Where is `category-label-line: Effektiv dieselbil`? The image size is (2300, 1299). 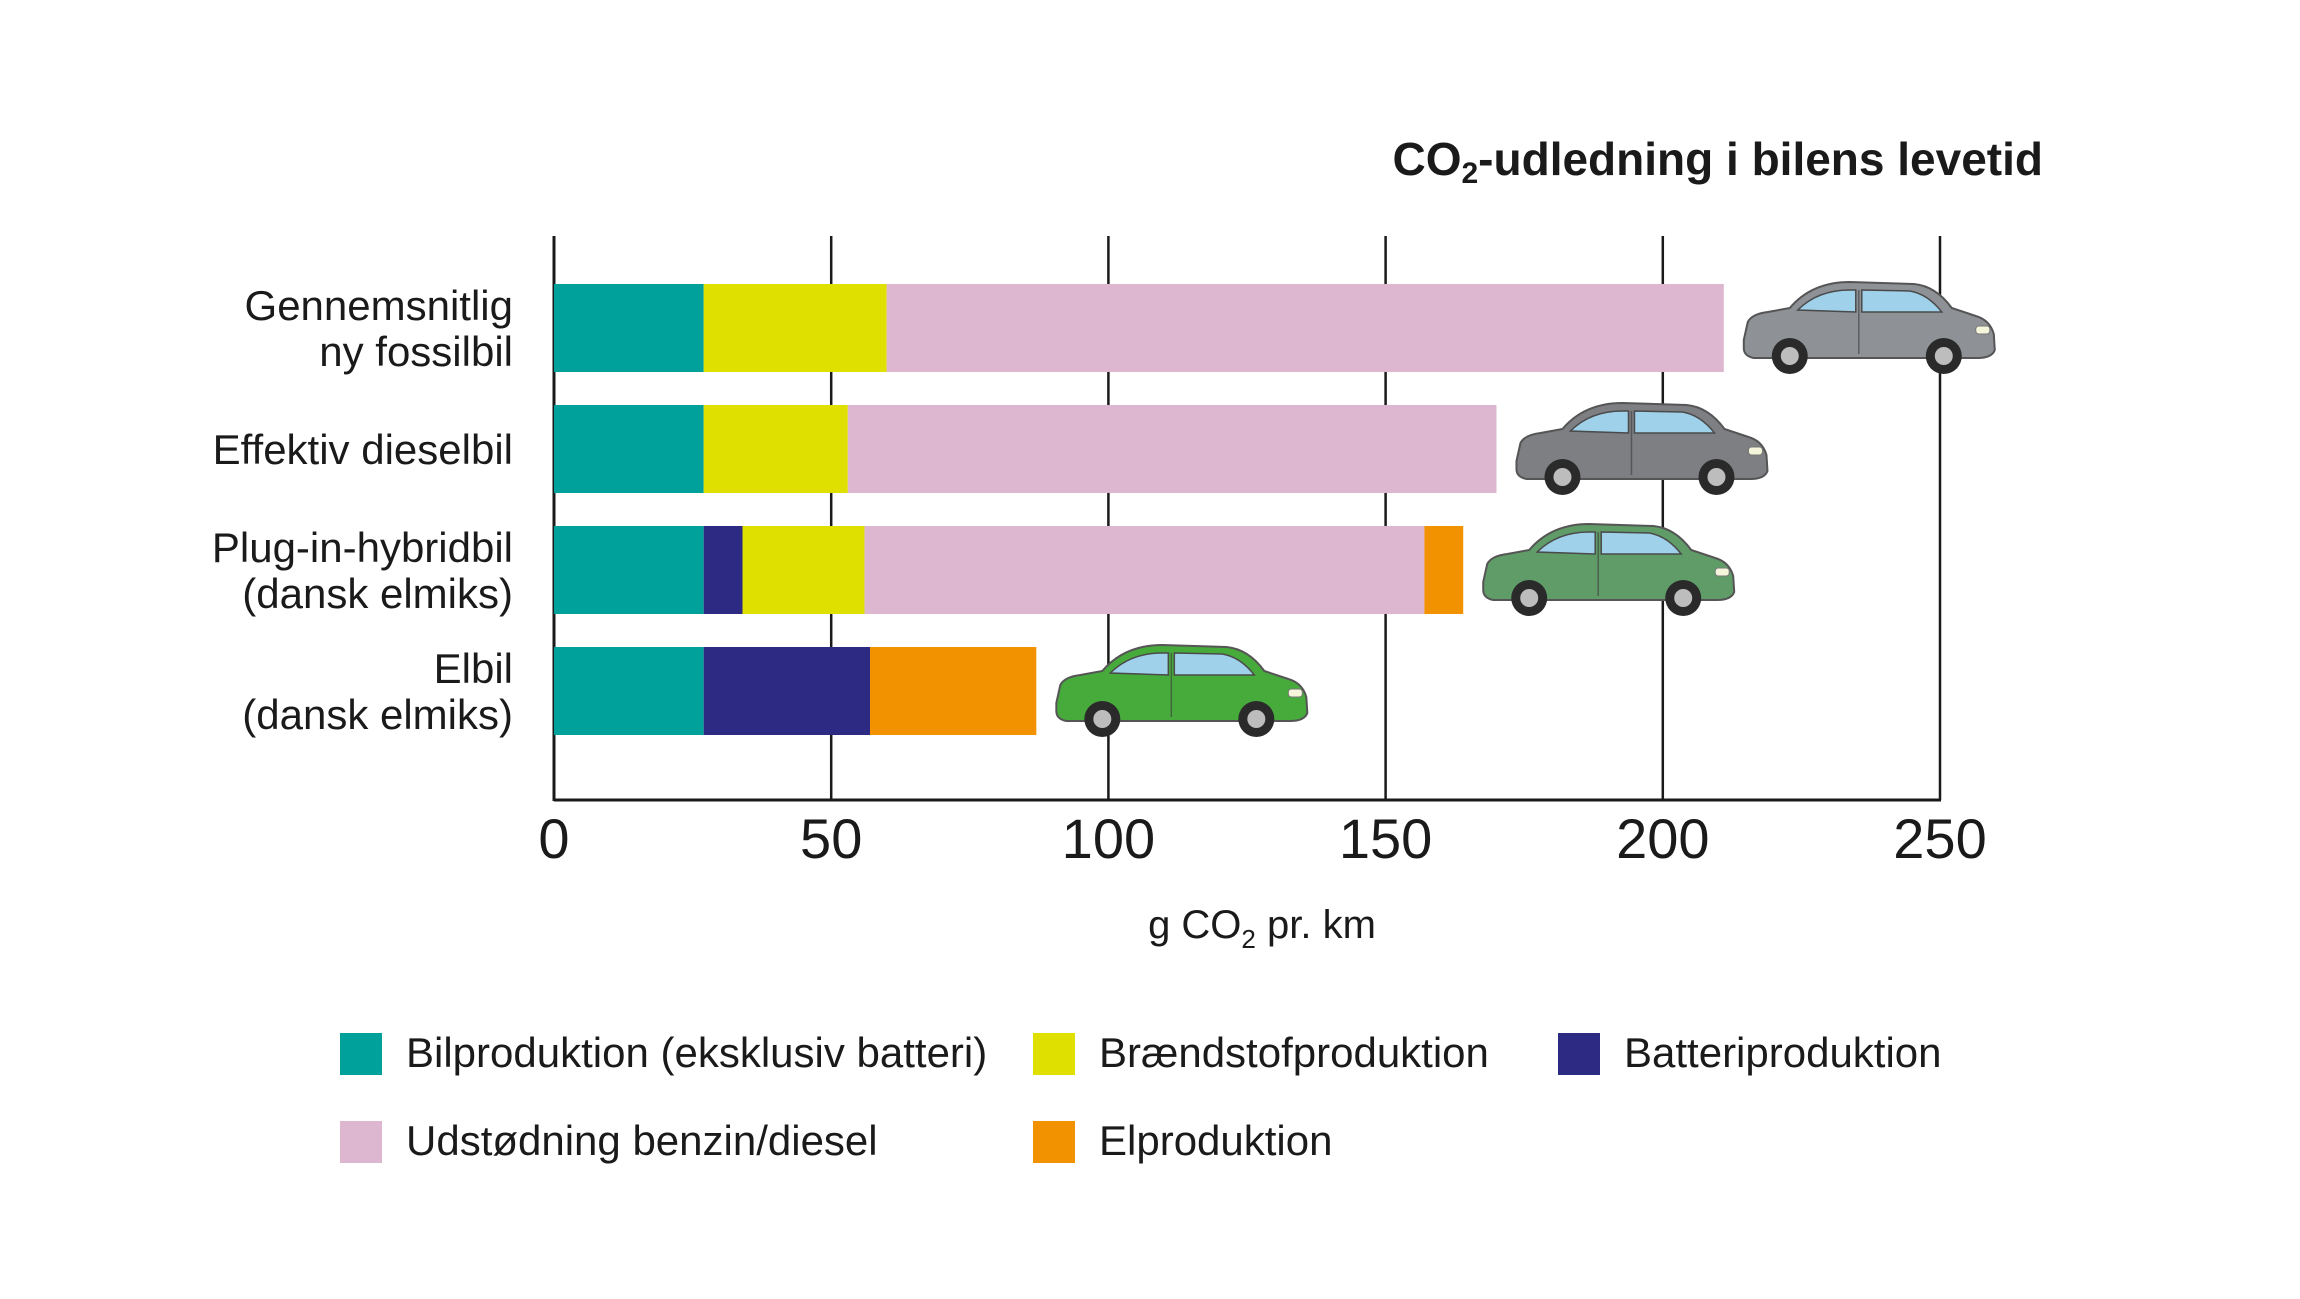
category-label-line: Effektiv dieselbil is located at coordinates (363, 449).